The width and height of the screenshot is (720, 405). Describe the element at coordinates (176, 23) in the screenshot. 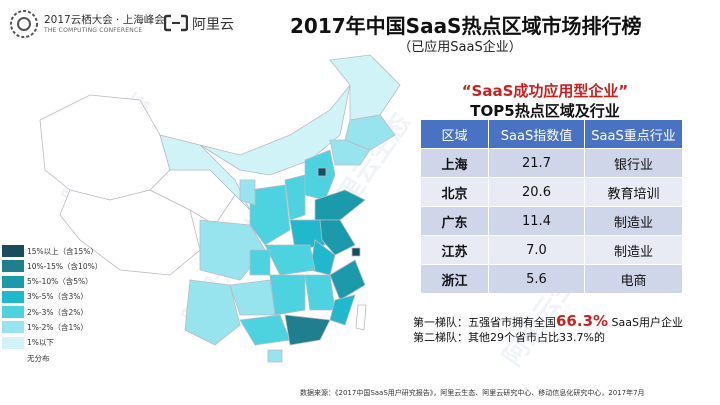

I see `aliyun-logo-icon` at that location.